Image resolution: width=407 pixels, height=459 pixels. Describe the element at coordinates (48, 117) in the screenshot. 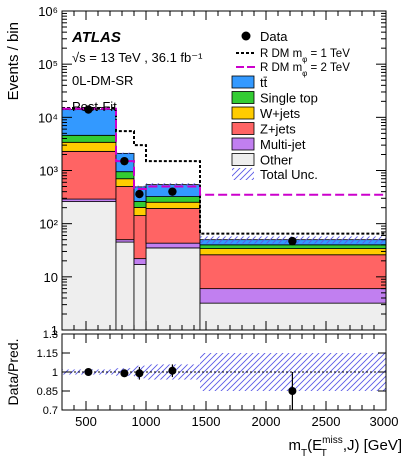

I see `y-tick-label-4: 10⁴` at that location.